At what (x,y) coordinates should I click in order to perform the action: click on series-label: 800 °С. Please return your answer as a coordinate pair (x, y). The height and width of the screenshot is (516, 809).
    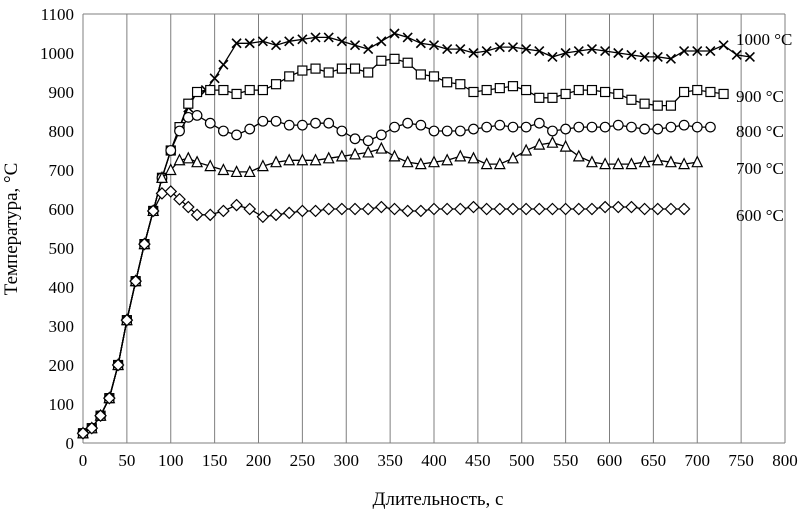
    Looking at the image, I should click on (760, 131).